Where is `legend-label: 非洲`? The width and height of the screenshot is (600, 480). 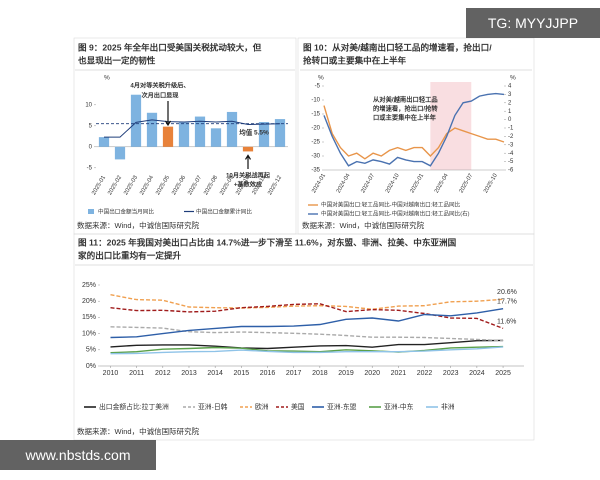
legend-label: 非洲 is located at coordinates (448, 406).